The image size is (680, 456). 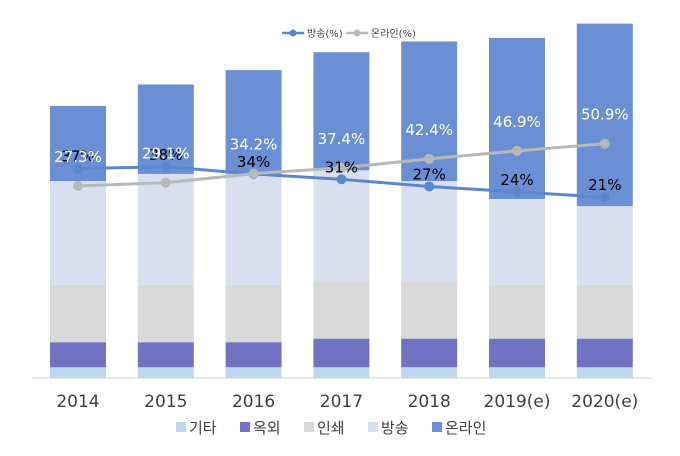 What do you see at coordinates (77, 402) in the screenshot?
I see `x-tick-label: 2014` at bounding box center [77, 402].